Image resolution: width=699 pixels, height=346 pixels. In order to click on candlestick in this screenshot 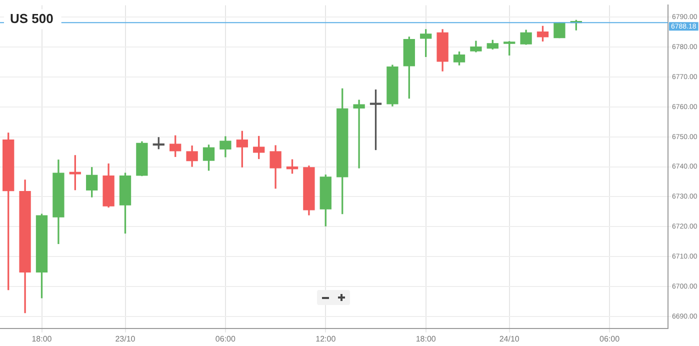, I will do `click(359, 134)`.